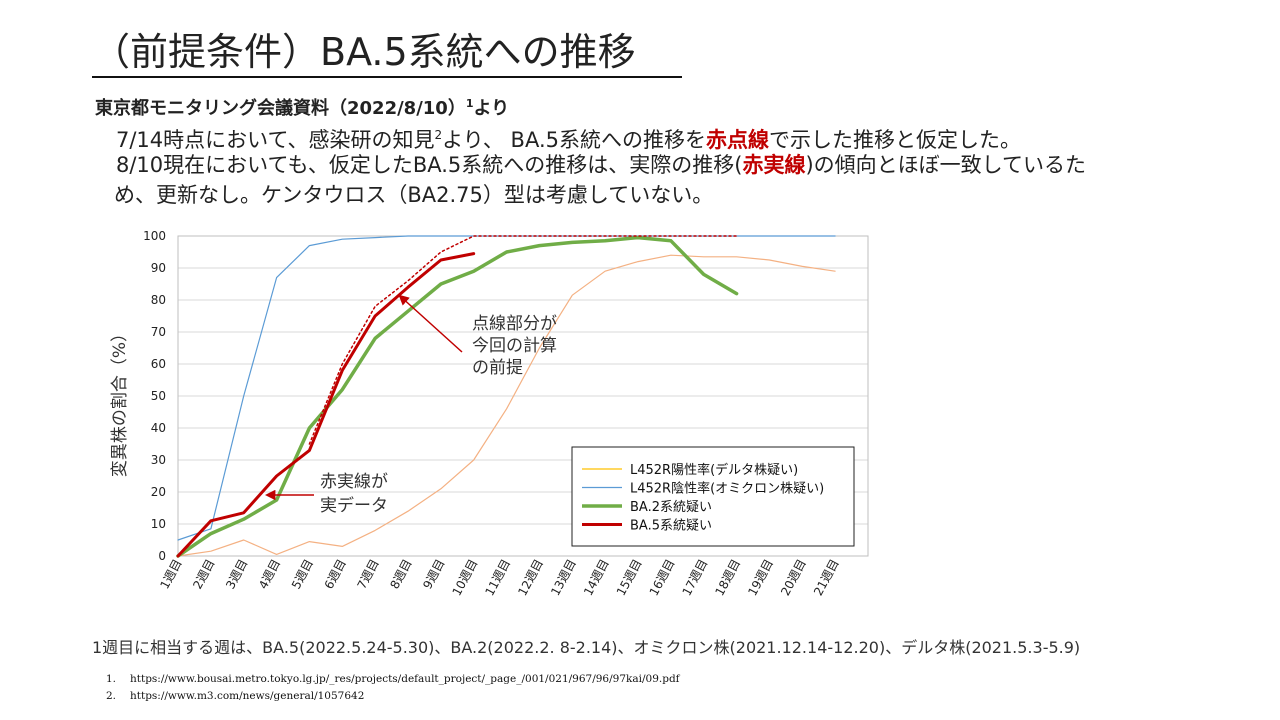  What do you see at coordinates (662, 577) in the screenshot?
I see `x-tick-label: 16週目` at bounding box center [662, 577].